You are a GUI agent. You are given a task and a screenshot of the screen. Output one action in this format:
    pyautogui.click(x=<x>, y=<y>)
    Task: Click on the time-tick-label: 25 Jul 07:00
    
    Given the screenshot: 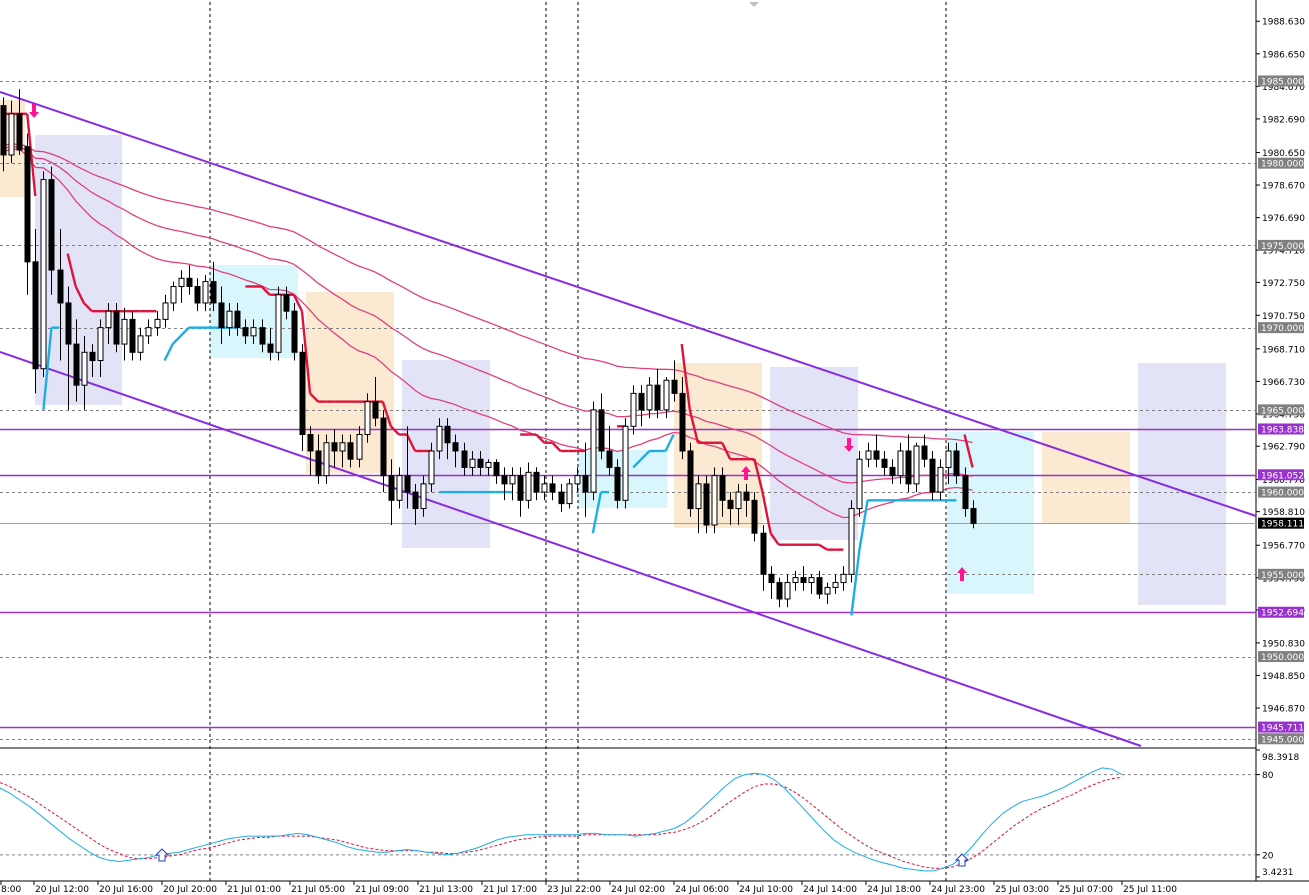 What is the action you would take?
    pyautogui.click(x=1086, y=890)
    